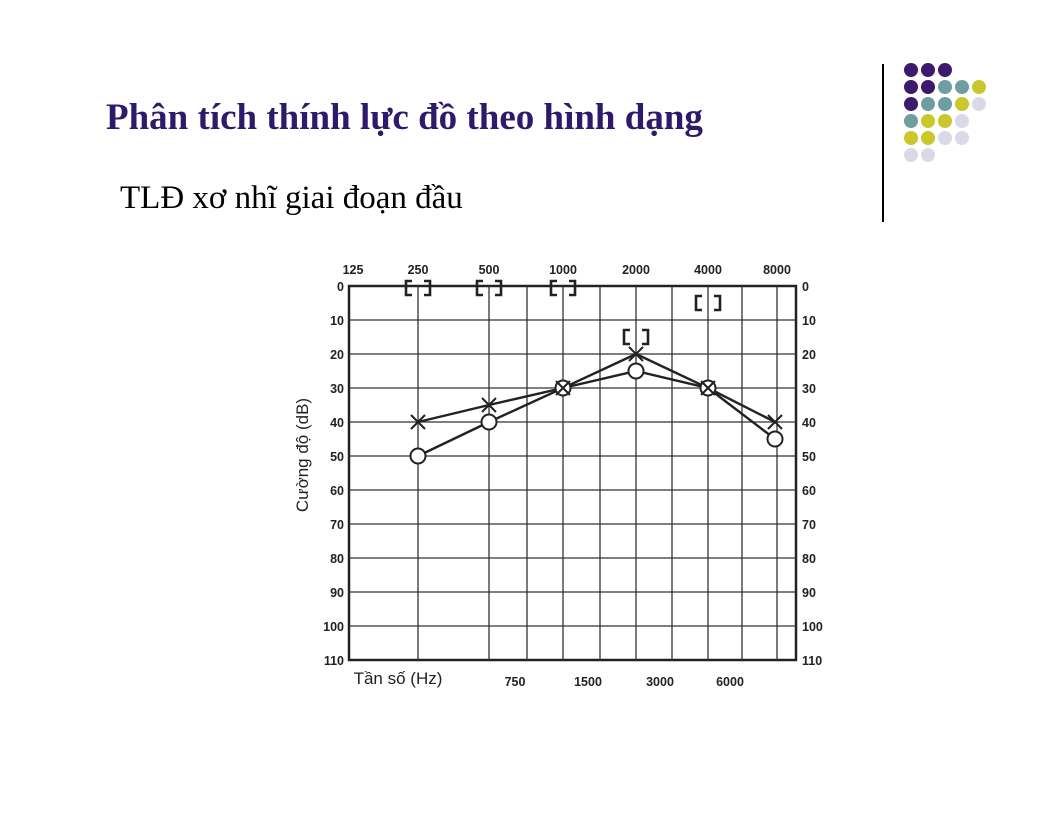 This screenshot has width=1056, height=816. Describe the element at coordinates (489, 270) in the screenshot. I see `top-frequency-label: 500` at that location.